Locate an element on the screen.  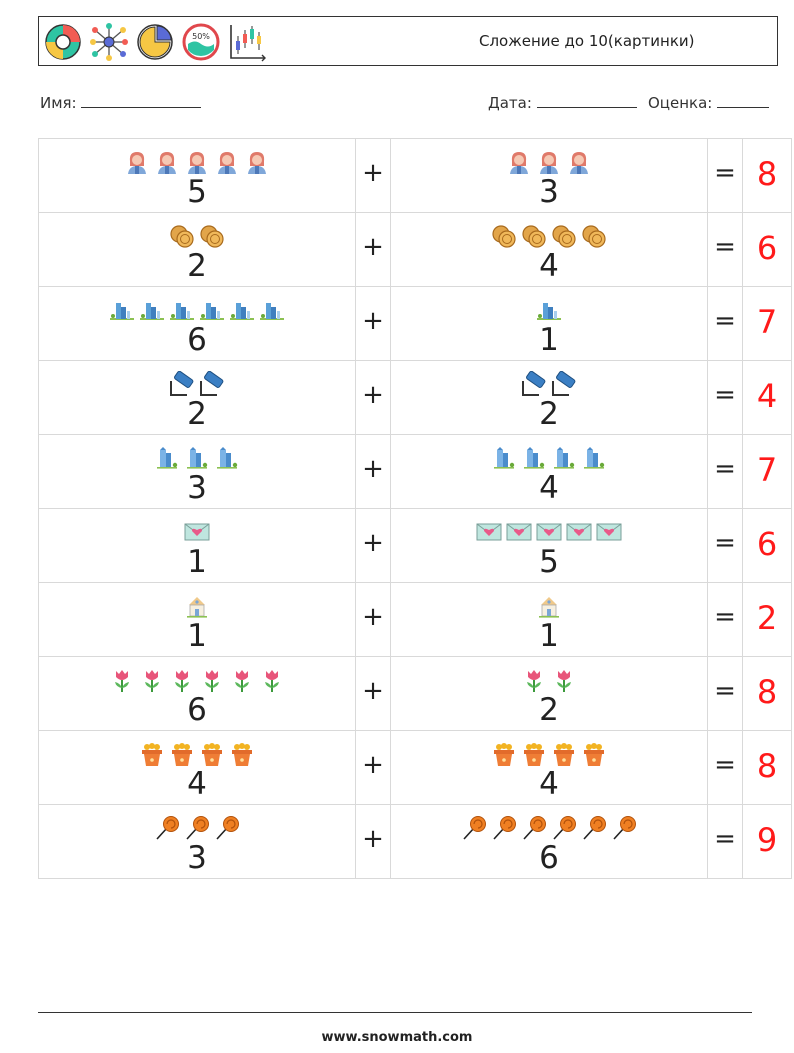
first-addend: 6 is located at coordinates (197, 709).